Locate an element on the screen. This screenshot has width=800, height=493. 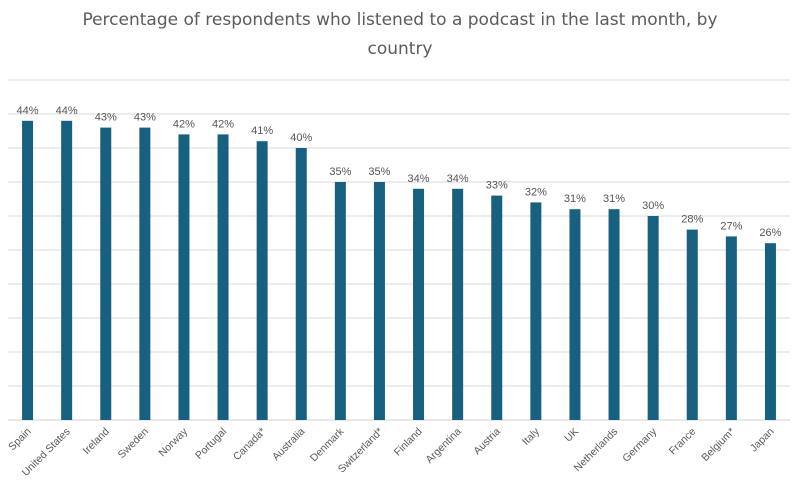
x-tick-label: UK is located at coordinates (571, 435).